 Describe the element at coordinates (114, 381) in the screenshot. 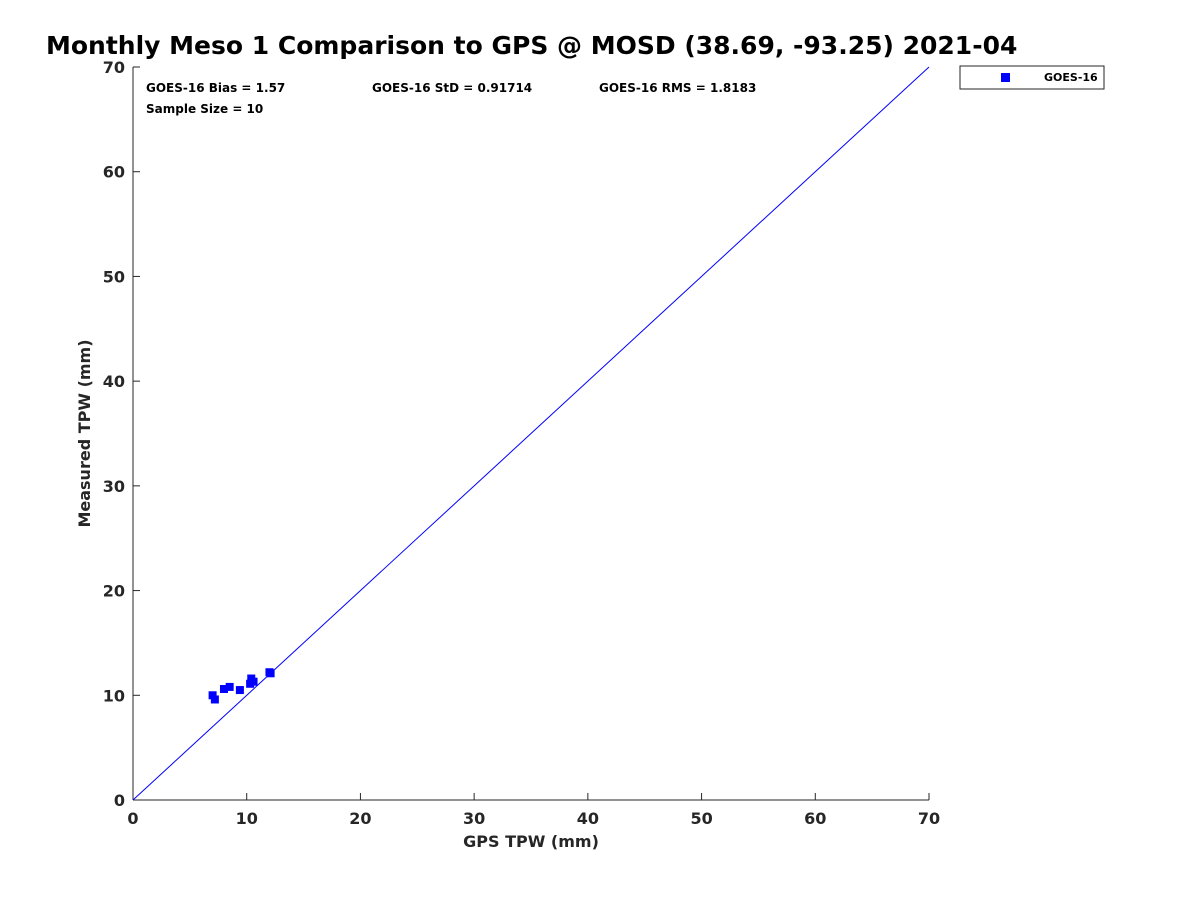

I see `y-tick-label: 40` at that location.